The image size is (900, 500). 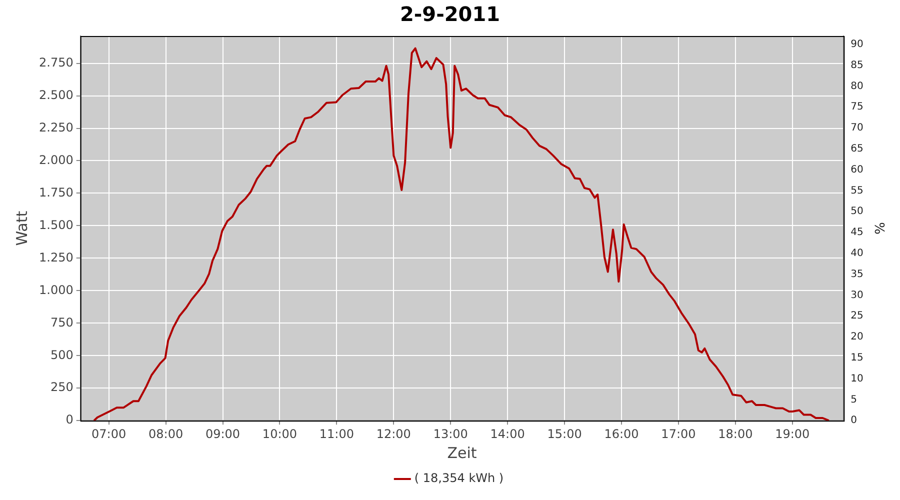 I want to click on y2-tick-label: 55, so click(x=857, y=190).